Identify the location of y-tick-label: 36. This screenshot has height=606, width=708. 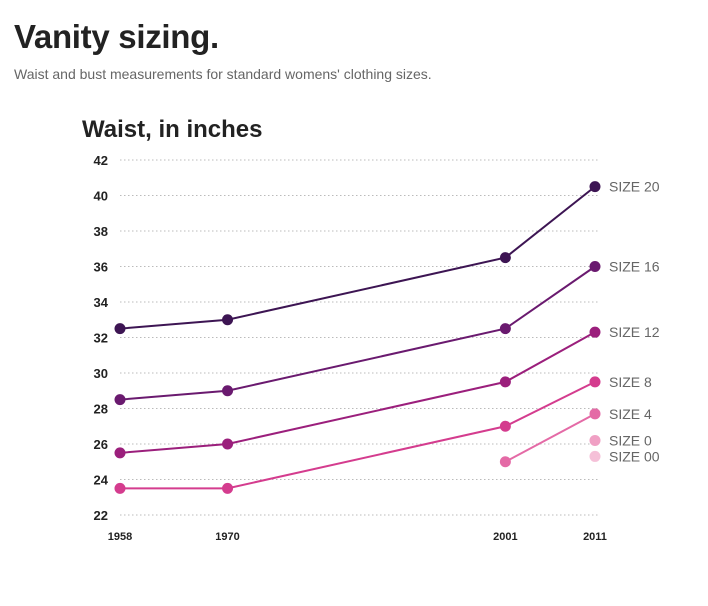
(101, 267).